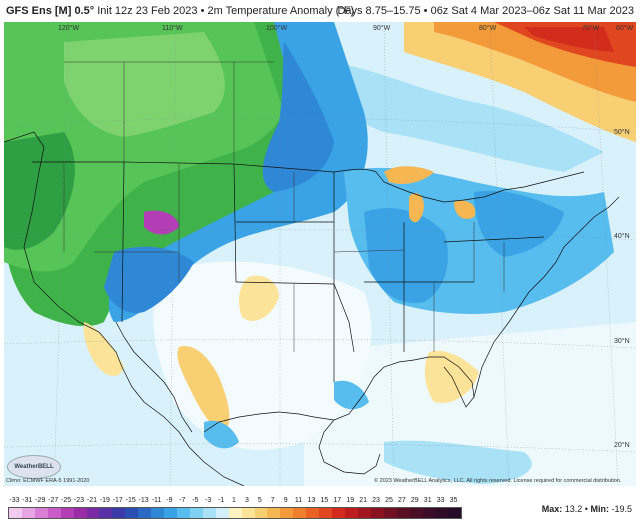  Describe the element at coordinates (50, 11) in the screenshot. I see `model-name: GFS Ens [M] 0.5°` at that location.